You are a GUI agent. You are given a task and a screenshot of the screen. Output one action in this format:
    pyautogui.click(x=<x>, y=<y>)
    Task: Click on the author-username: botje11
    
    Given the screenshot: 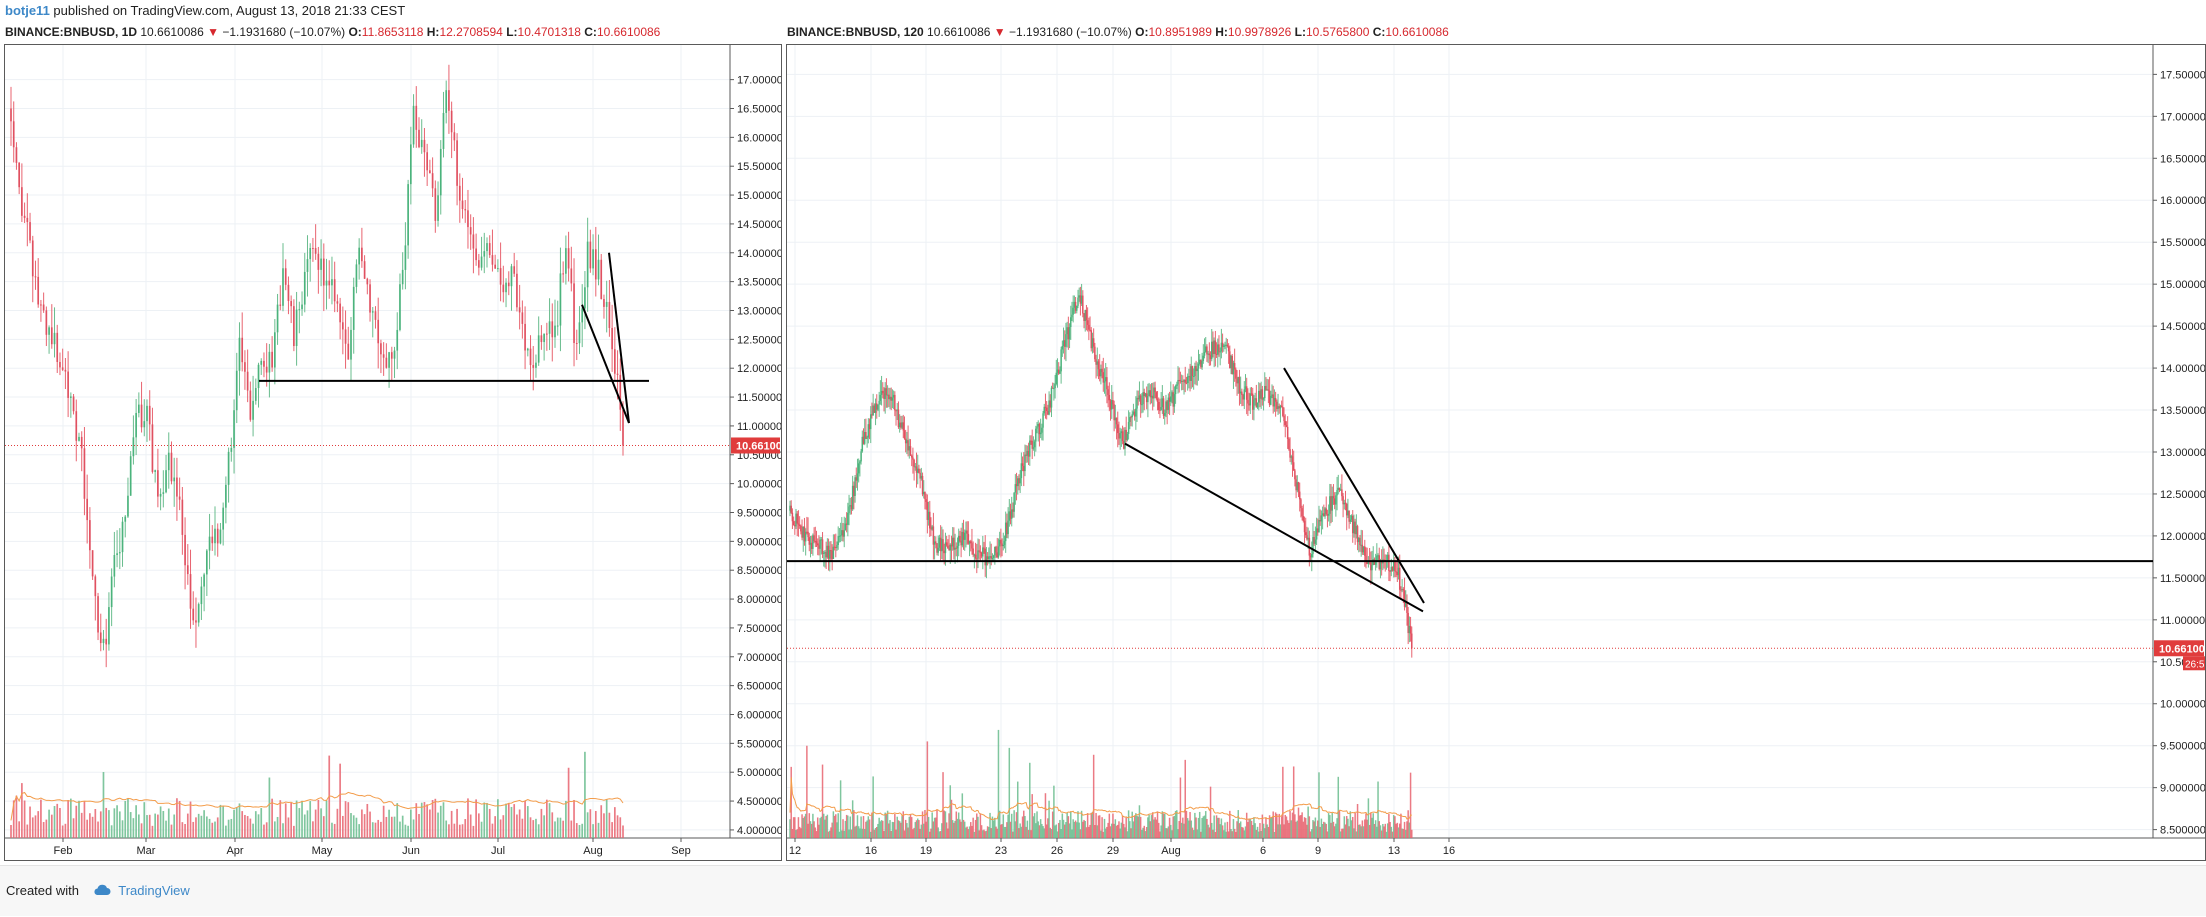 What is the action you would take?
    pyautogui.click(x=27, y=10)
    